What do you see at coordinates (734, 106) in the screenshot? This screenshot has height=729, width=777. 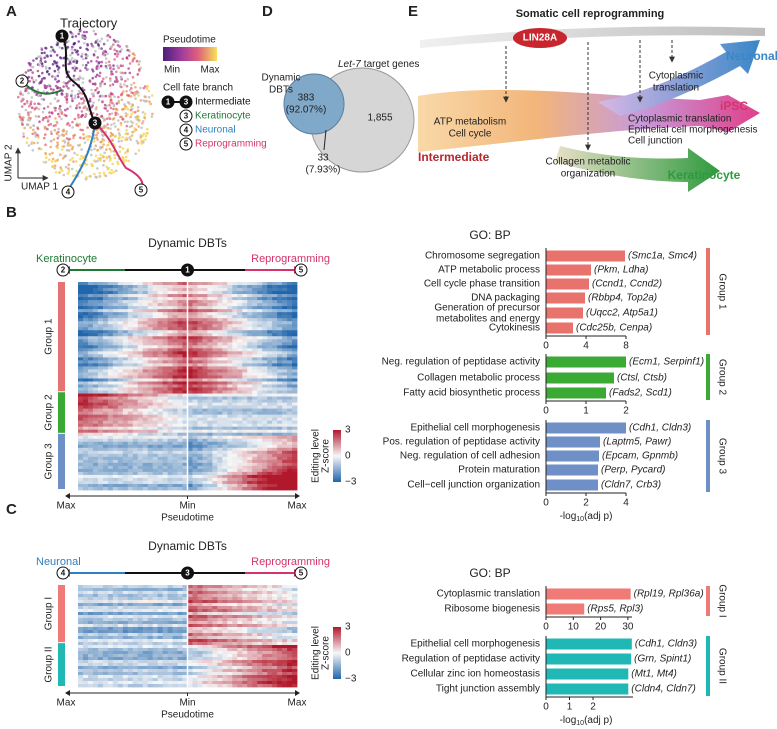 I see `fate-label: iPSC` at bounding box center [734, 106].